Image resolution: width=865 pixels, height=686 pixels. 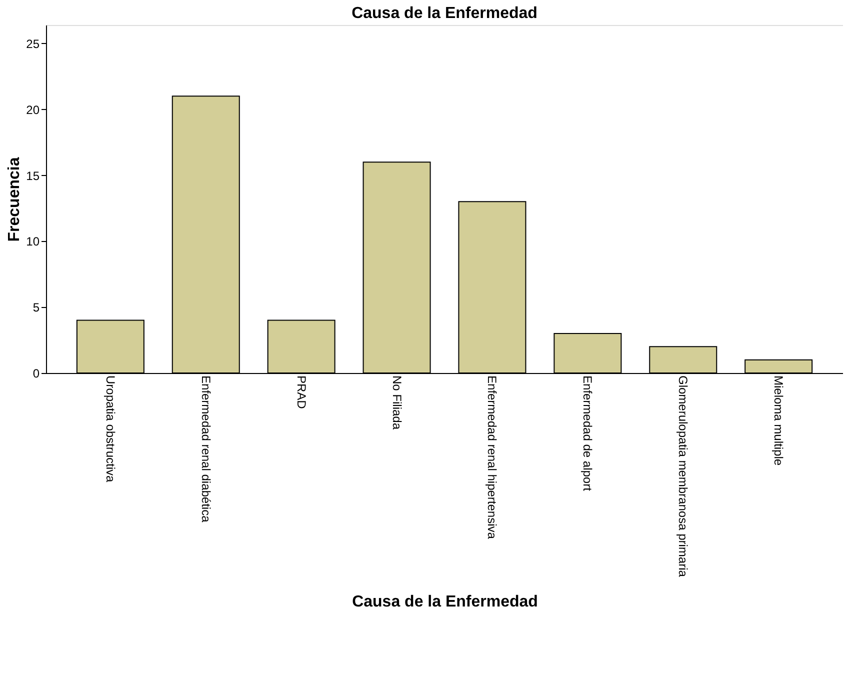 I want to click on y-axis-title: Frecuencia, so click(x=15, y=199).